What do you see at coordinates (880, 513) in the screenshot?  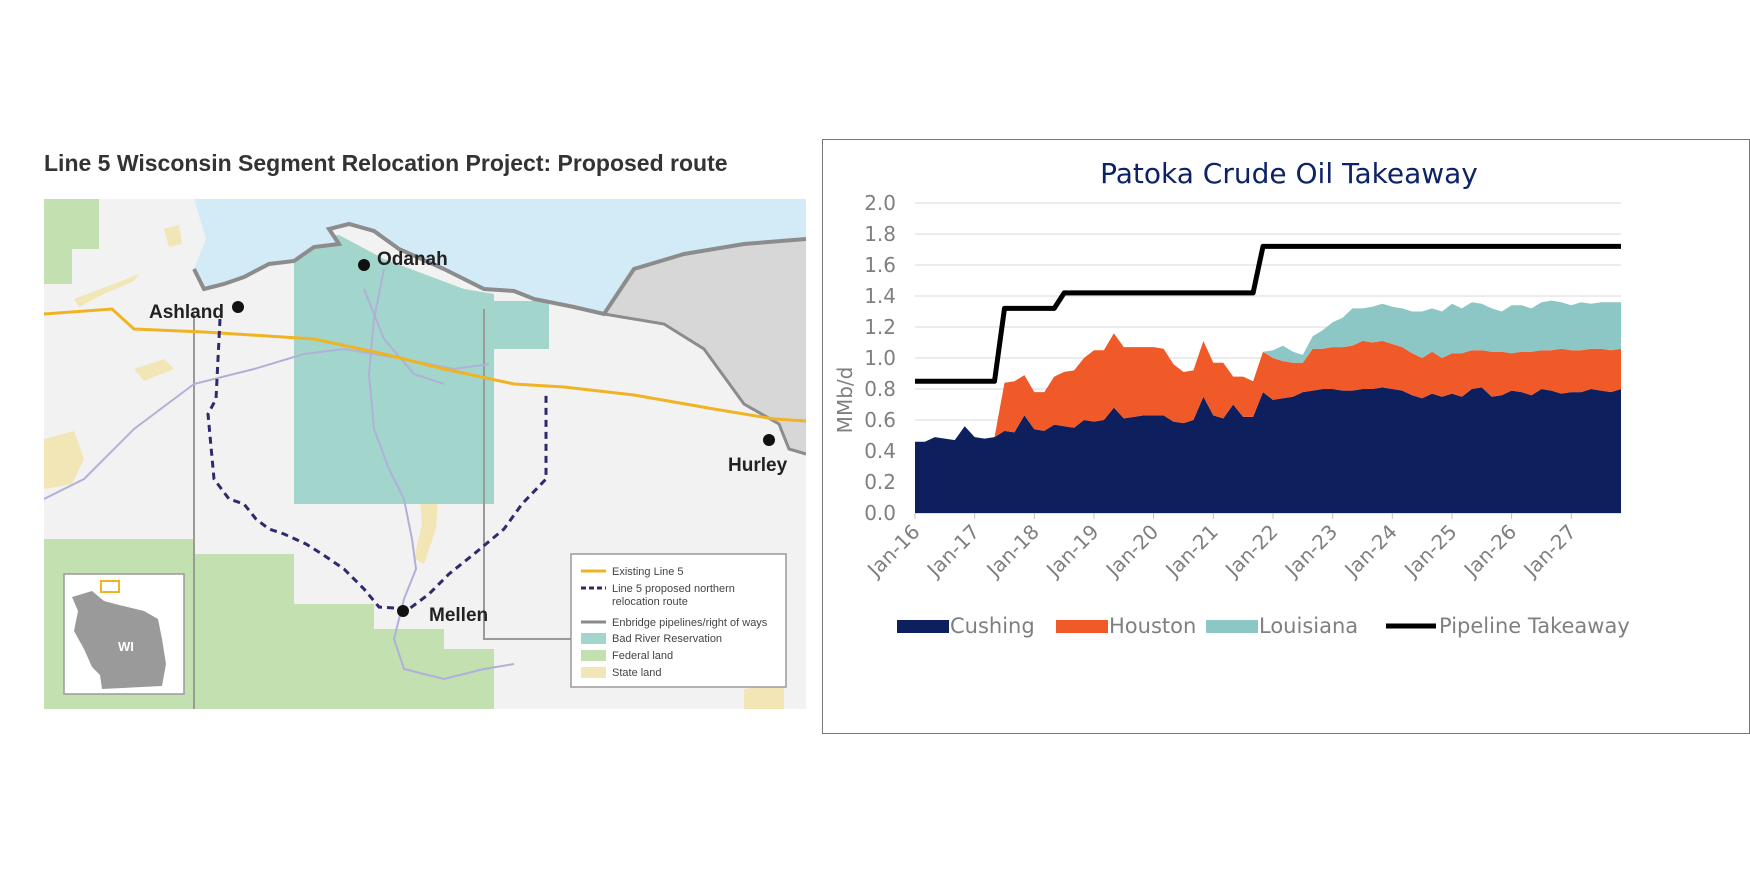 I see `y-tick-label: 0.0` at bounding box center [880, 513].